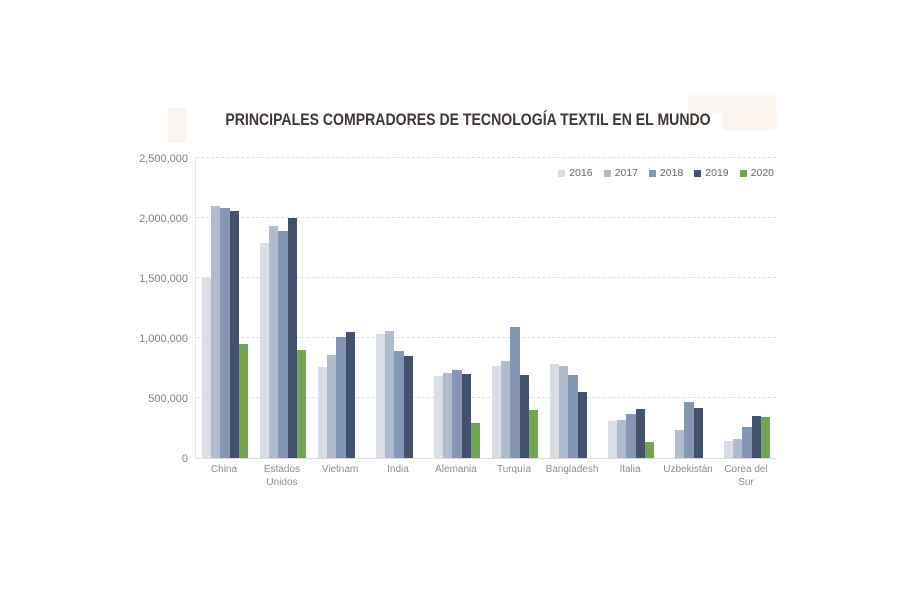  Describe the element at coordinates (737, 448) in the screenshot. I see `bar-corea-del-sur-2017` at that location.